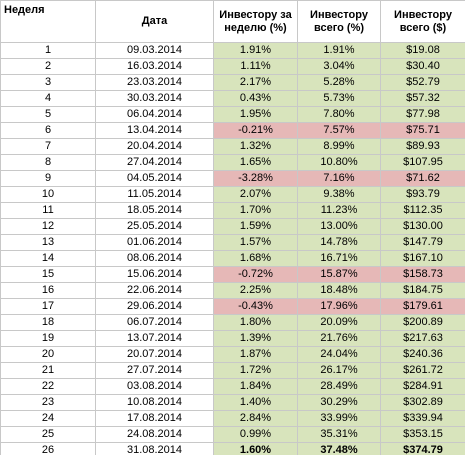 Image resolution: width=465 pixels, height=455 pixels. Describe the element at coordinates (255, 306) in the screenshot. I see `table-cell: -0.43%` at that location.